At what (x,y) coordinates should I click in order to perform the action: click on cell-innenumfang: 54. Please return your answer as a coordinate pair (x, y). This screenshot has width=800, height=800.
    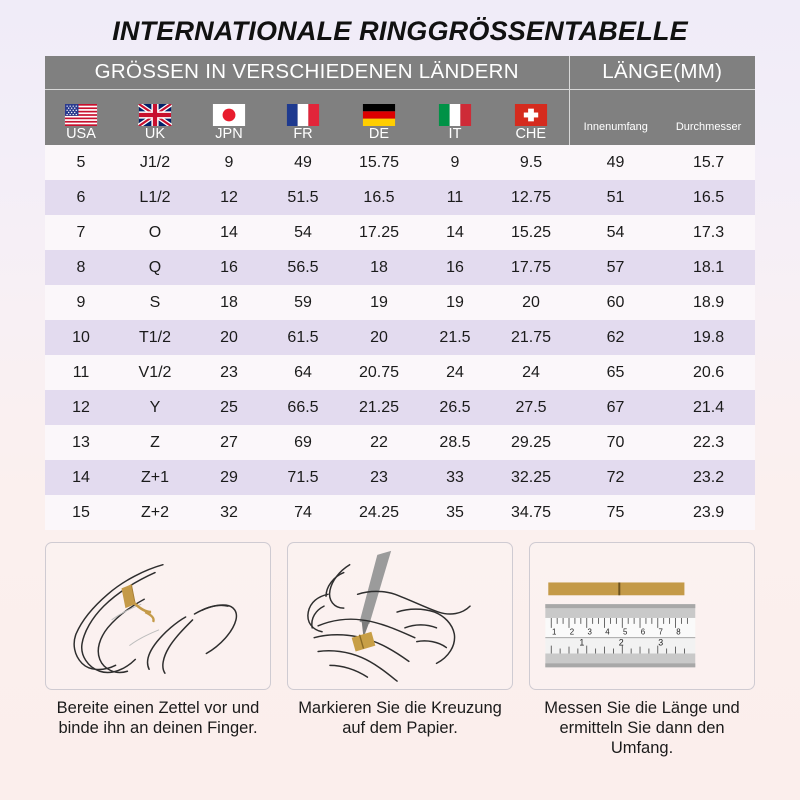
    Looking at the image, I should click on (616, 232).